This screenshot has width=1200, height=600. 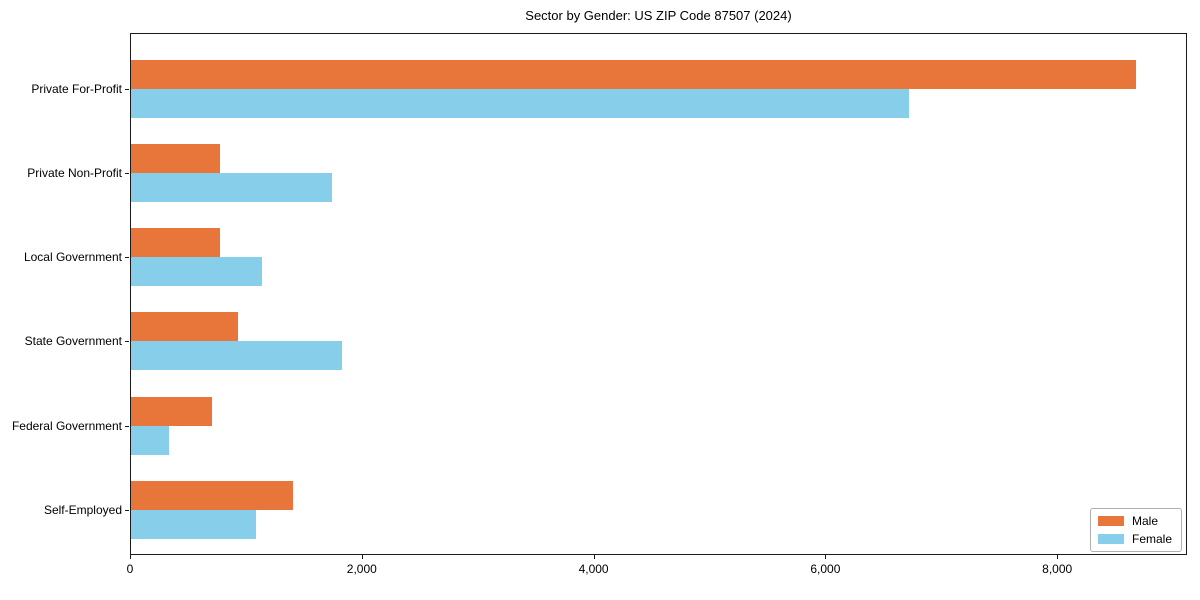 What do you see at coordinates (74, 172) in the screenshot?
I see `y-axis-label-private-non-profit: Private Non-Profit` at bounding box center [74, 172].